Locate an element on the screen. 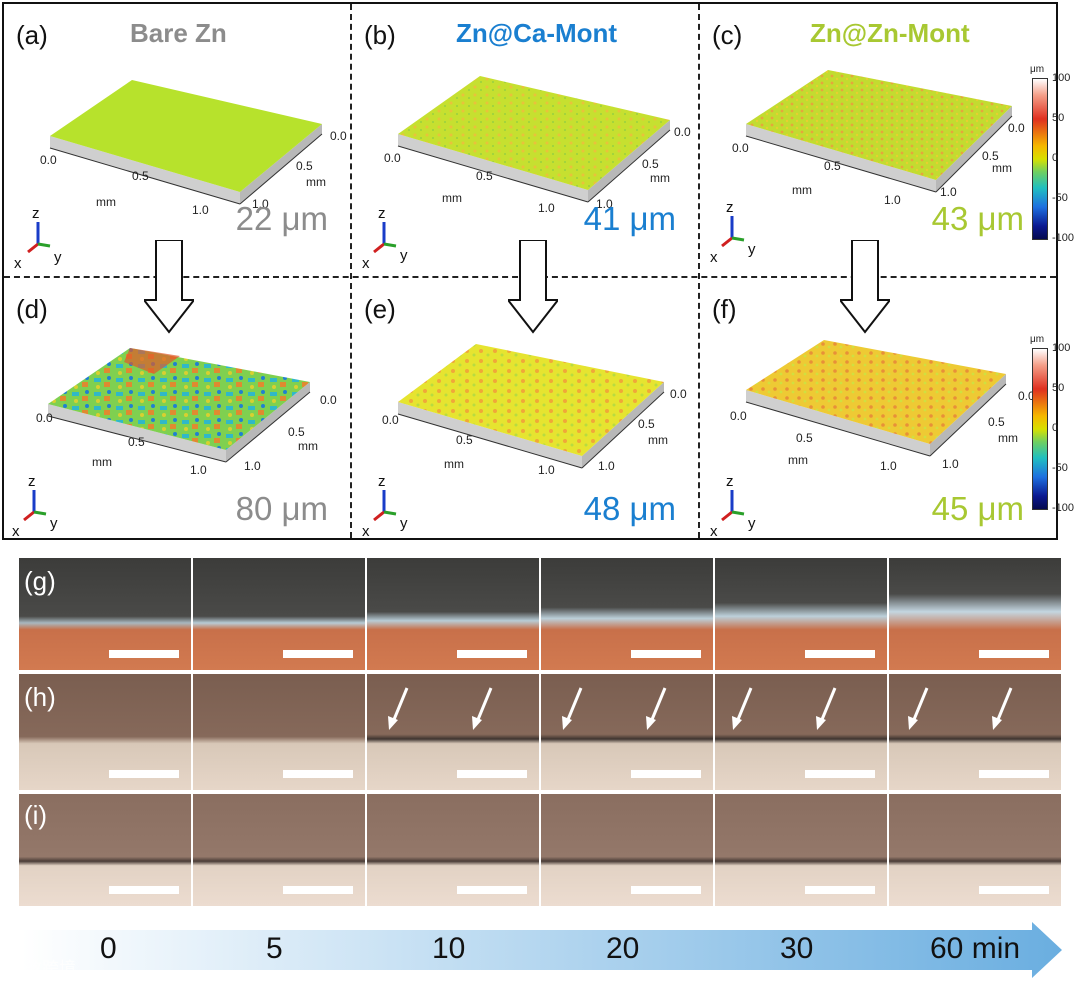  x-tick: 0.0 is located at coordinates (48, 160).